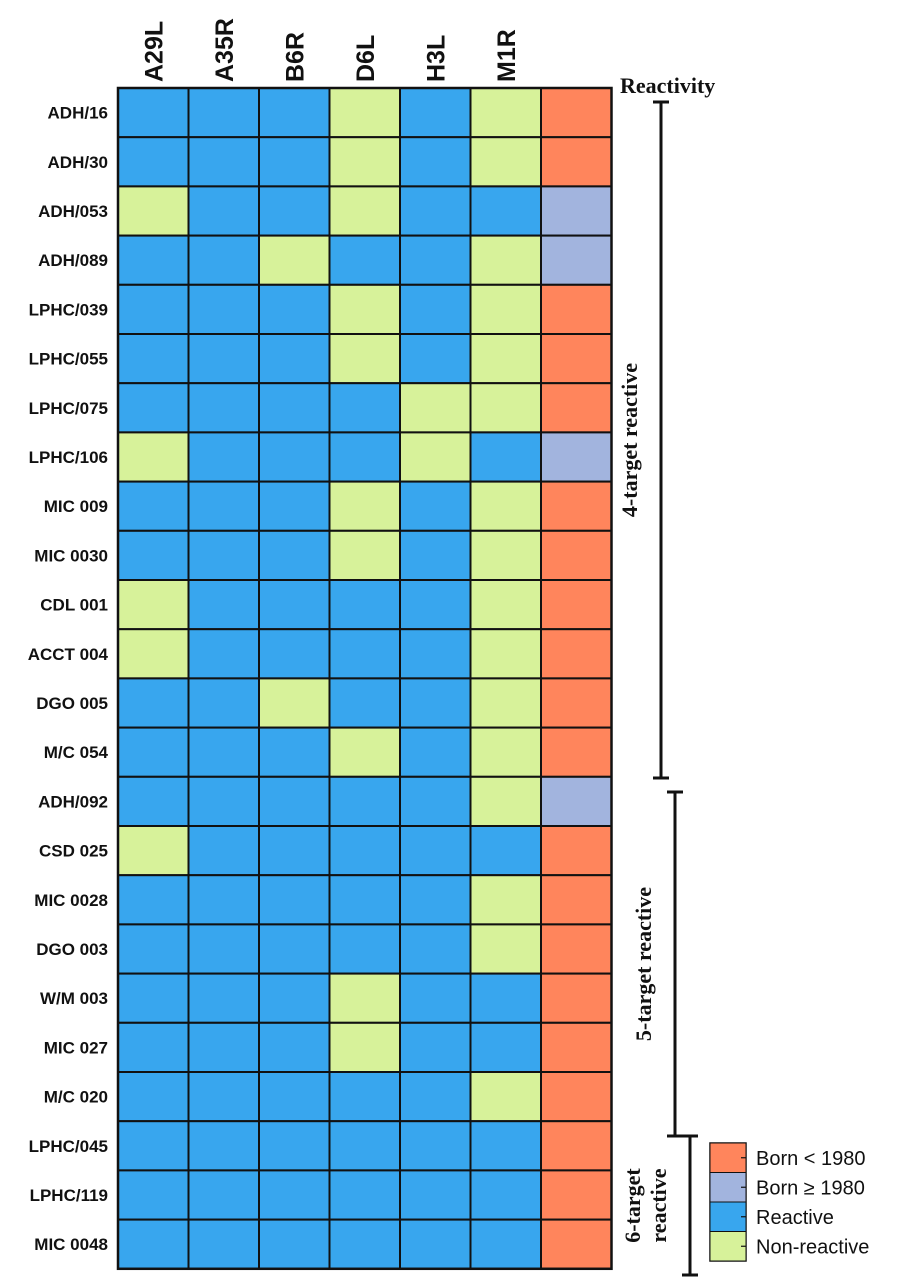 Image resolution: width=897 pixels, height=1280 pixels. Describe the element at coordinates (76, 506) in the screenshot. I see `row-label: MIC 009` at that location.